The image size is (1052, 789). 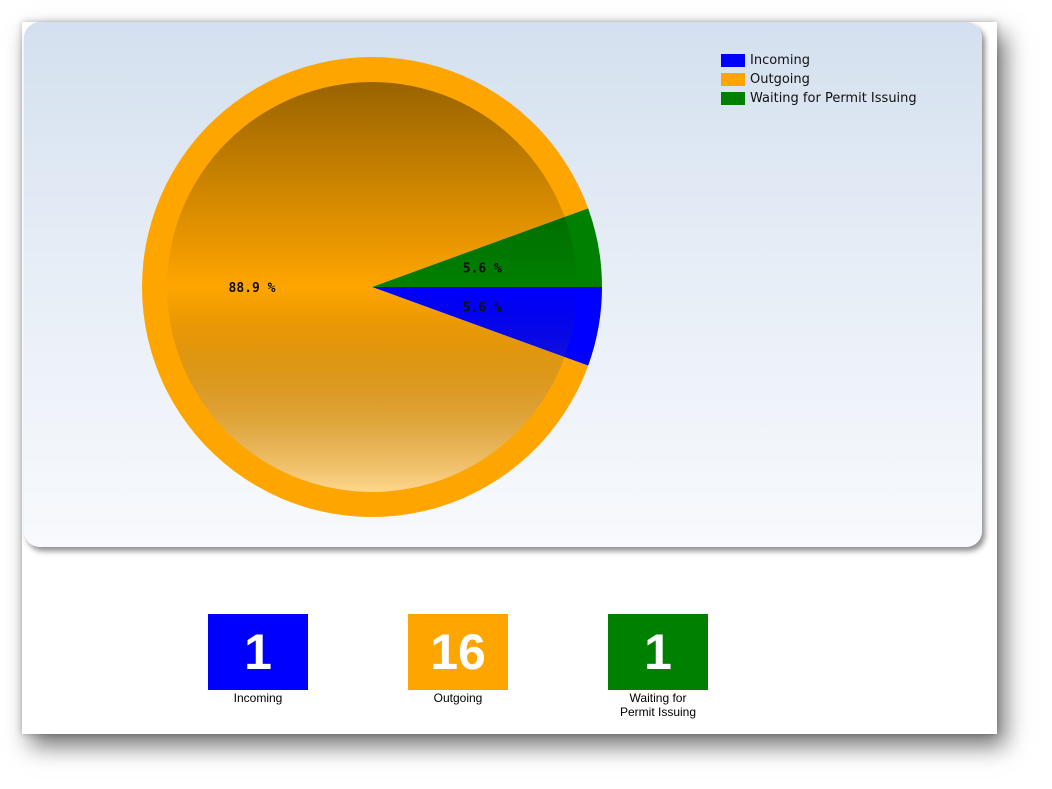 I want to click on legend-item-outgoing: Outgoing, so click(x=819, y=79).